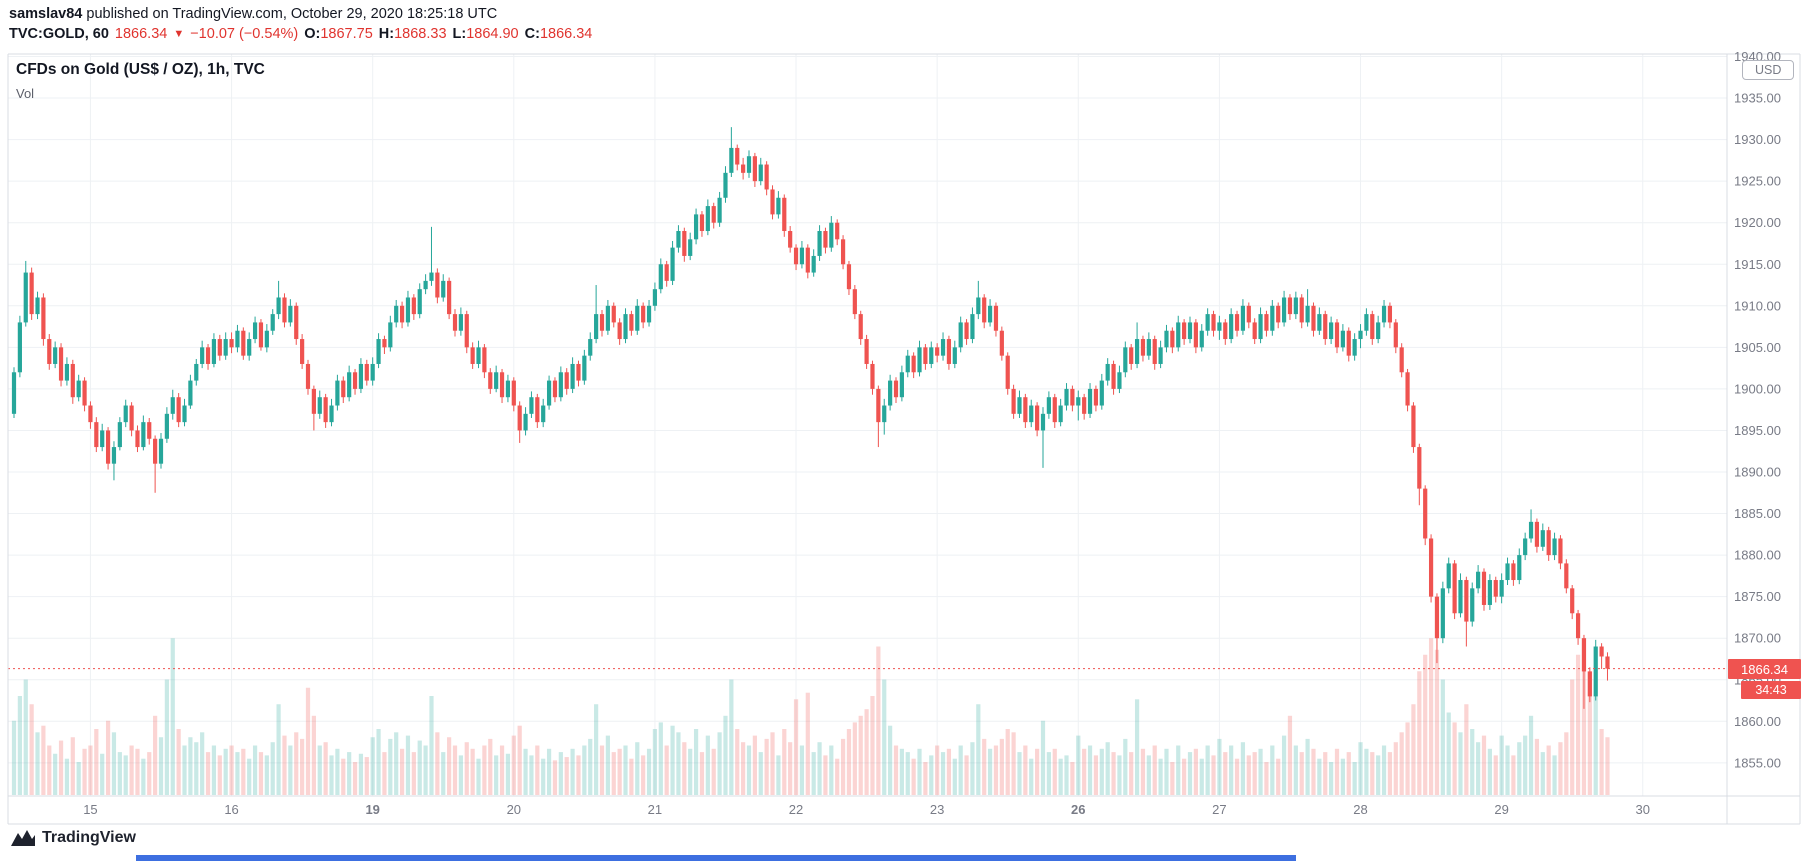  I want to click on price-axis-label: 1855.00, so click(1757, 762).